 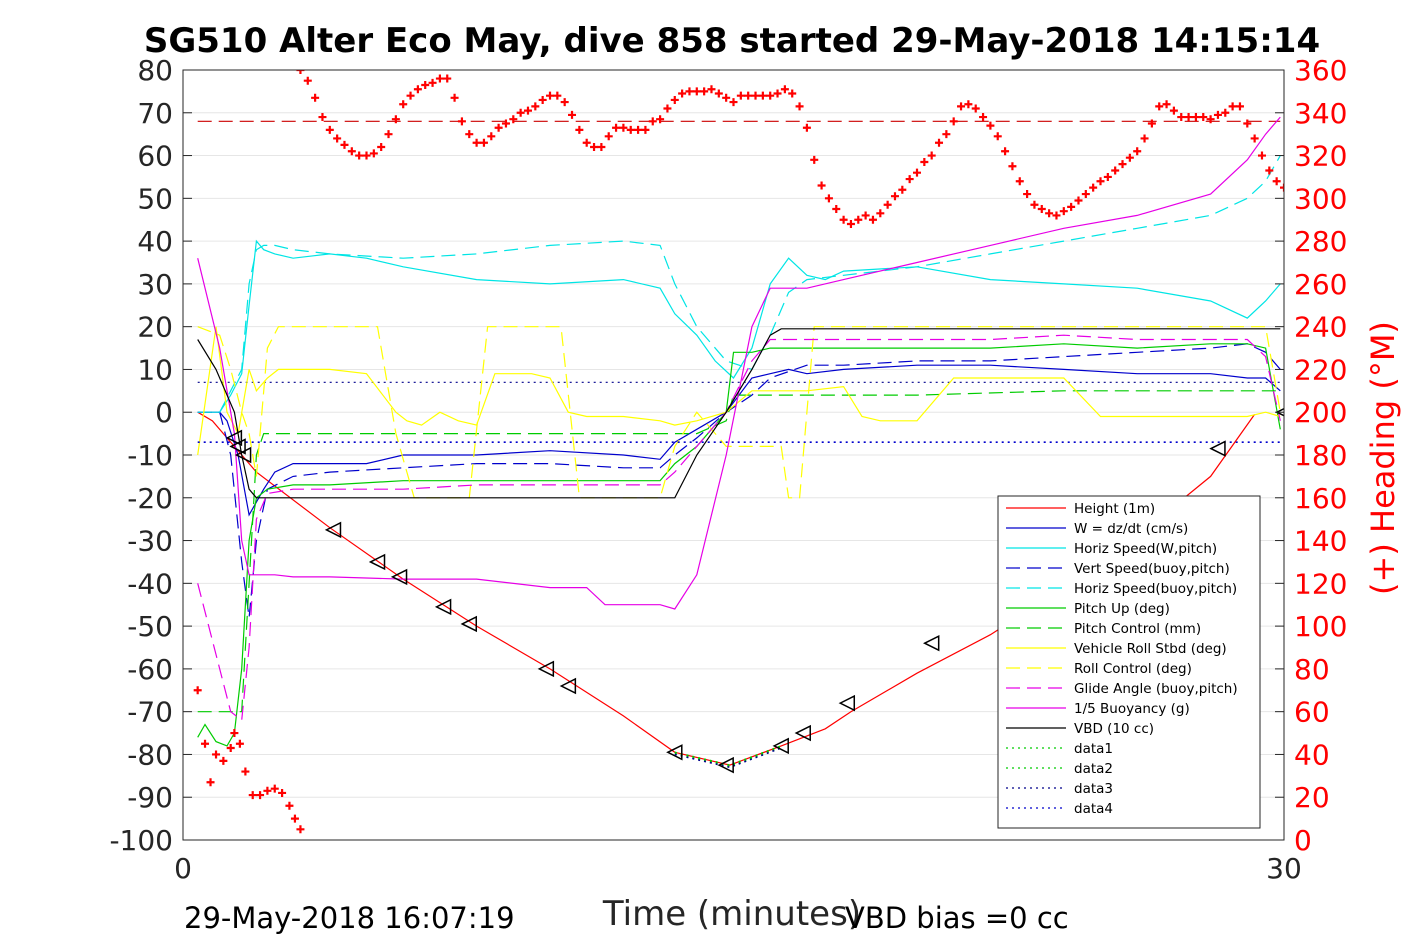 What do you see at coordinates (1312, 669) in the screenshot?
I see `y-right-tick-label: 80` at bounding box center [1312, 669].